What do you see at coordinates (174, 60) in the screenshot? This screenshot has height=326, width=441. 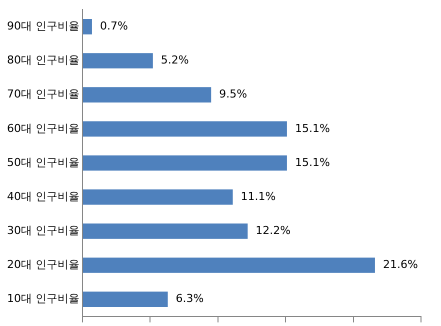 I see `data-label: 5.2%` at bounding box center [174, 60].